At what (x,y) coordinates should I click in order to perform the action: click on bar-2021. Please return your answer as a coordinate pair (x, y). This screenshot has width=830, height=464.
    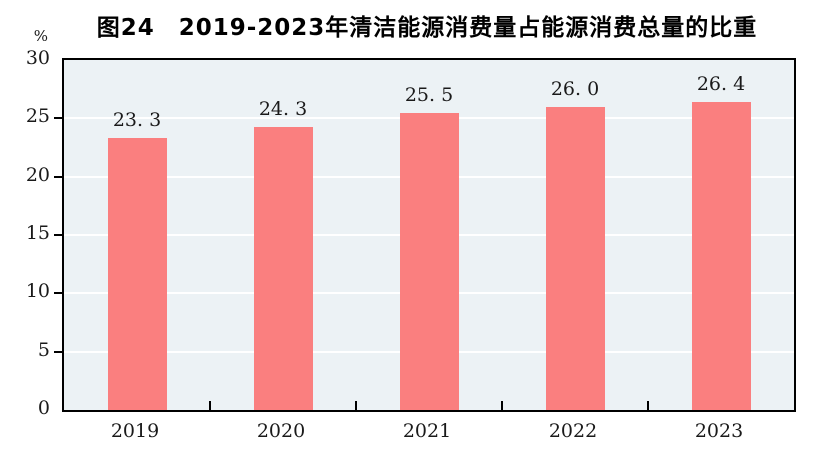
    Looking at the image, I should click on (429, 261).